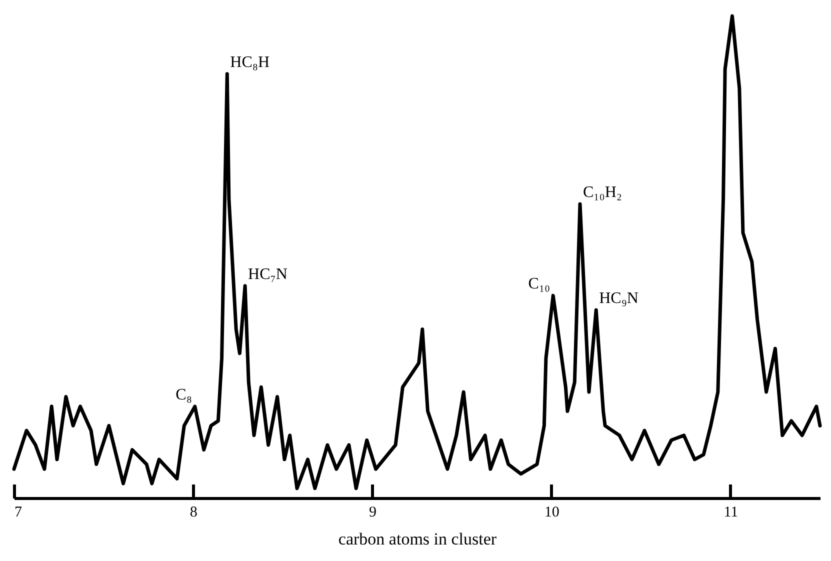 The image size is (831, 561). Describe the element at coordinates (372, 512) in the screenshot. I see `x-tick-label: 9` at that location.